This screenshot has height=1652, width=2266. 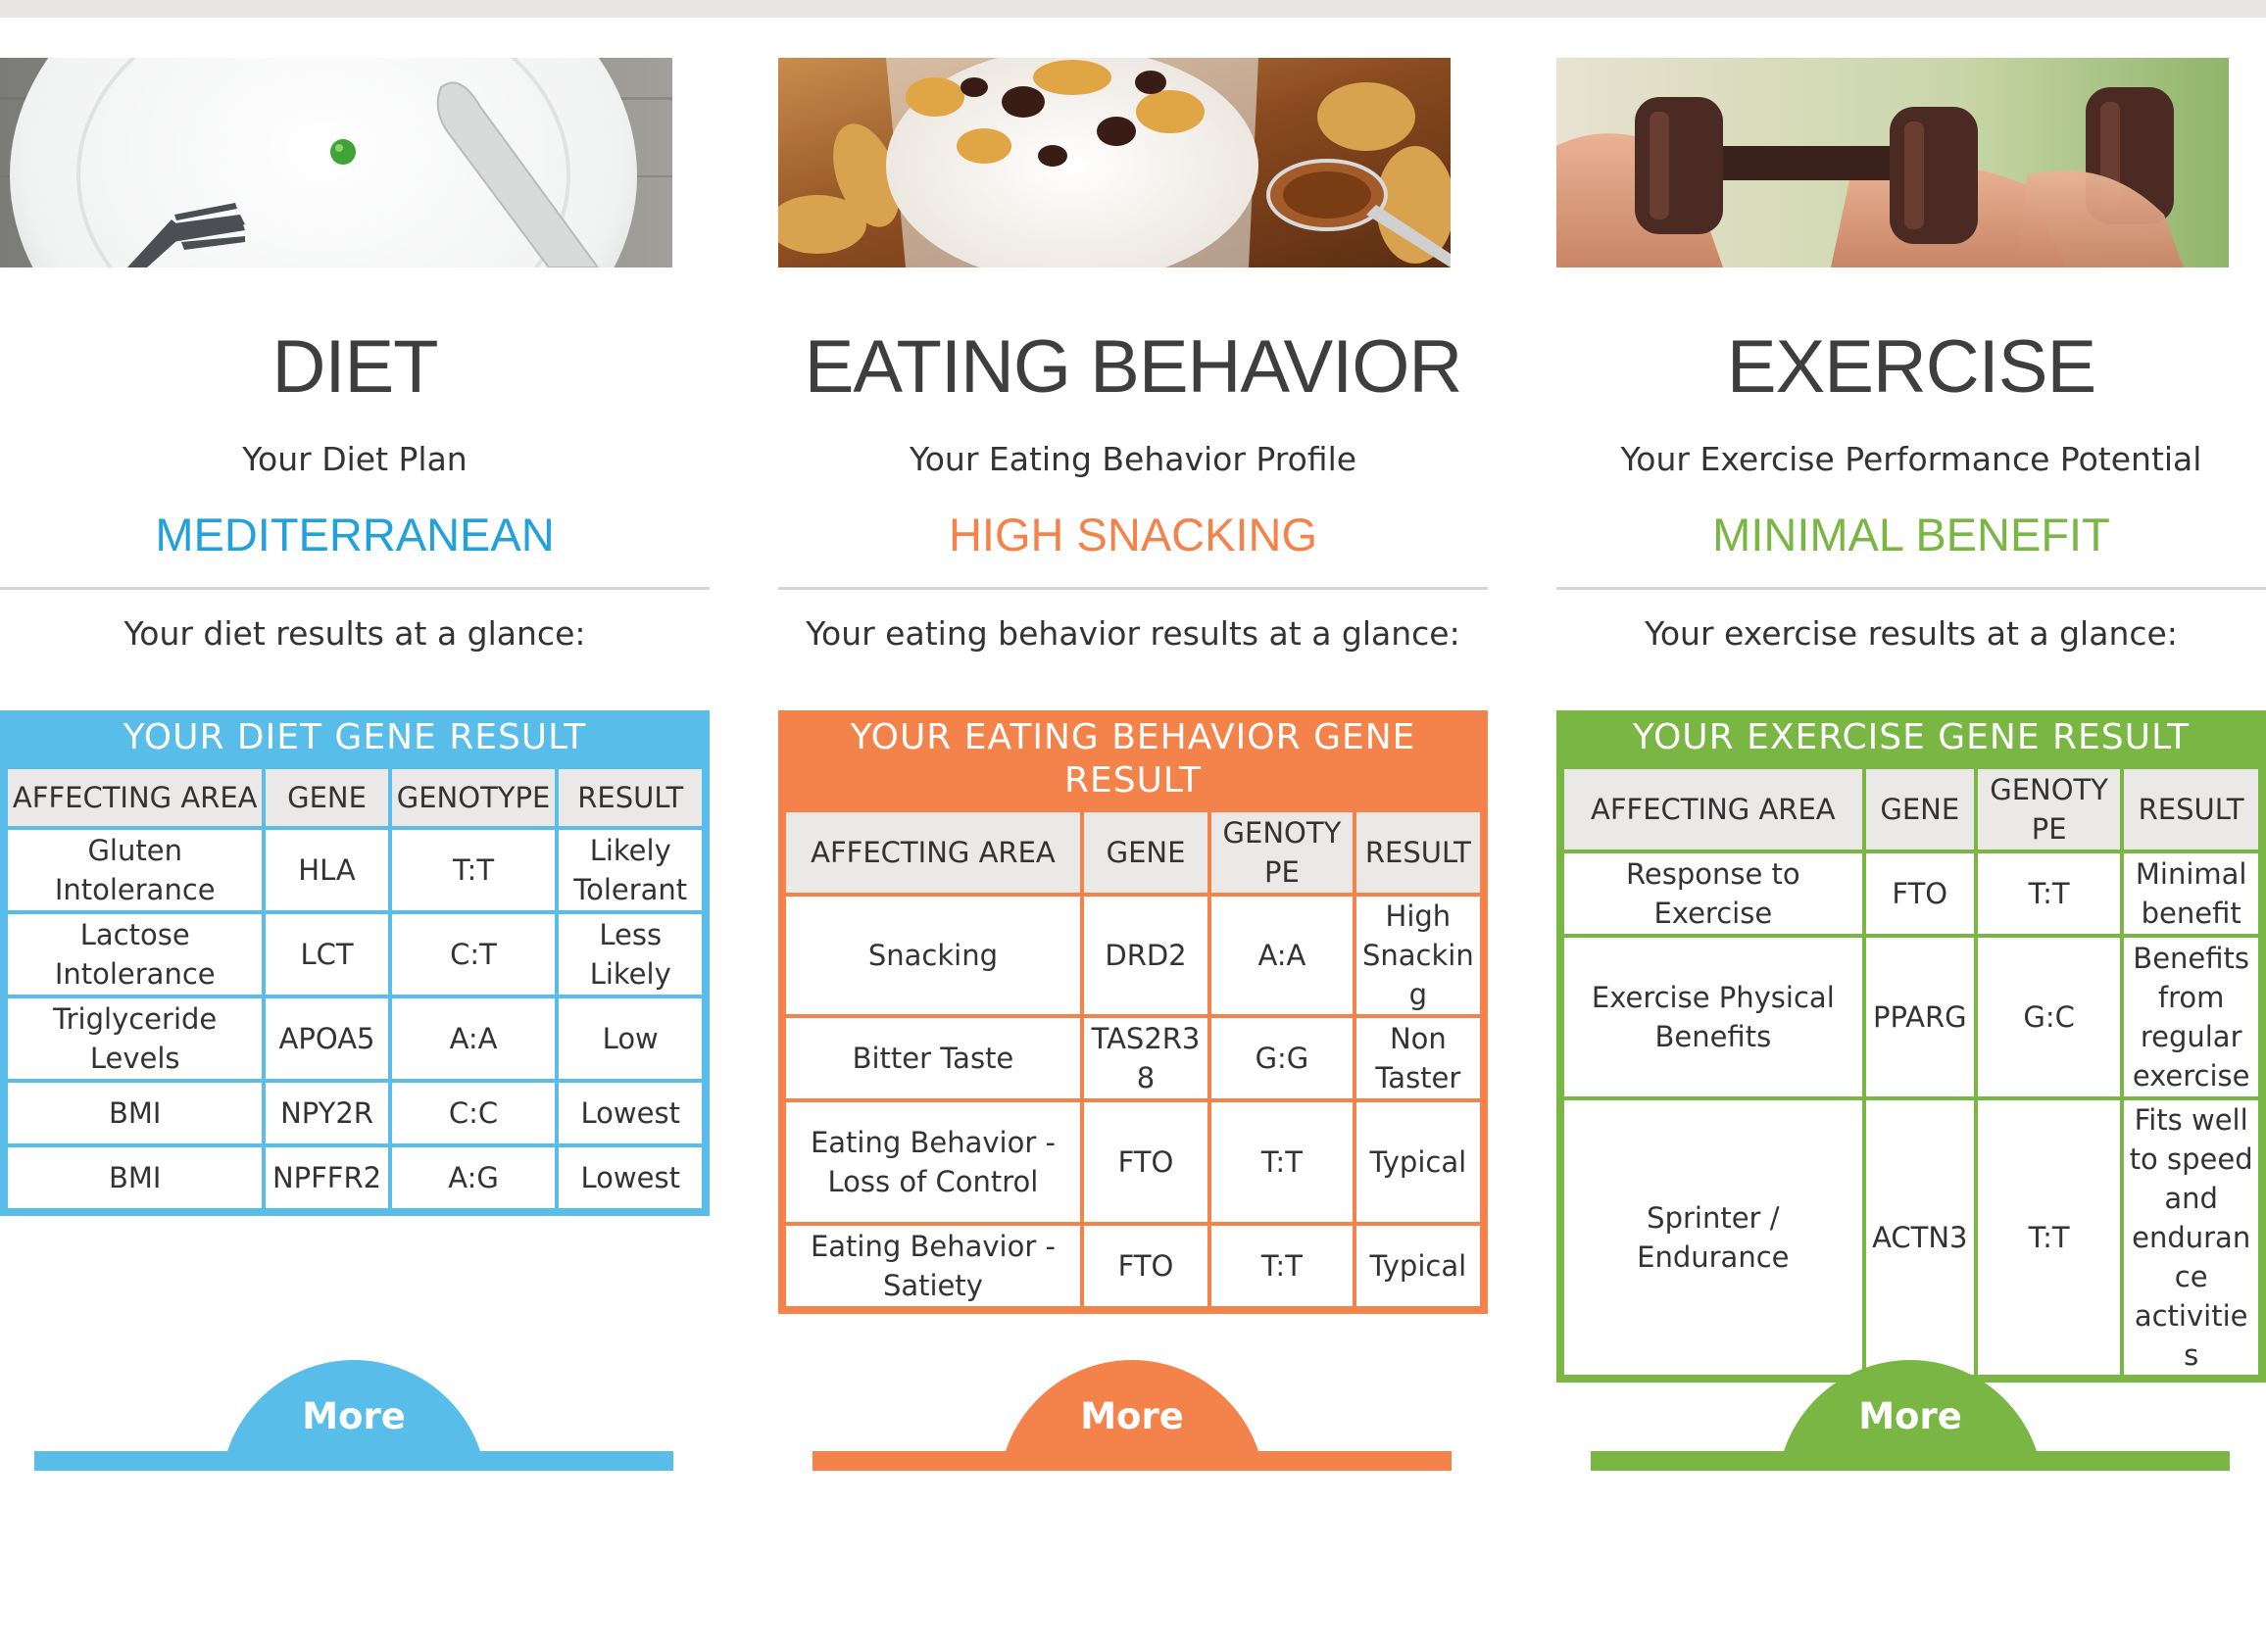 I want to click on cell-genotype: A:A, so click(x=1281, y=955).